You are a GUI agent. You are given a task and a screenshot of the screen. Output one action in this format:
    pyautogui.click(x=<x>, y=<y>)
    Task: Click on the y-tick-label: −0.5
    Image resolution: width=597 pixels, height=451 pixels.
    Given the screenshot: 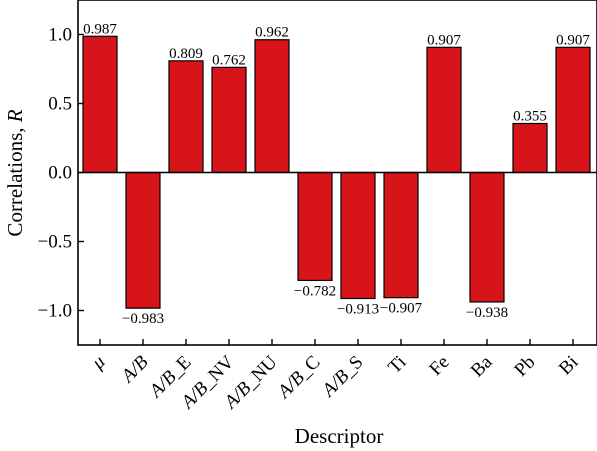 What is the action you would take?
    pyautogui.click(x=55, y=242)
    